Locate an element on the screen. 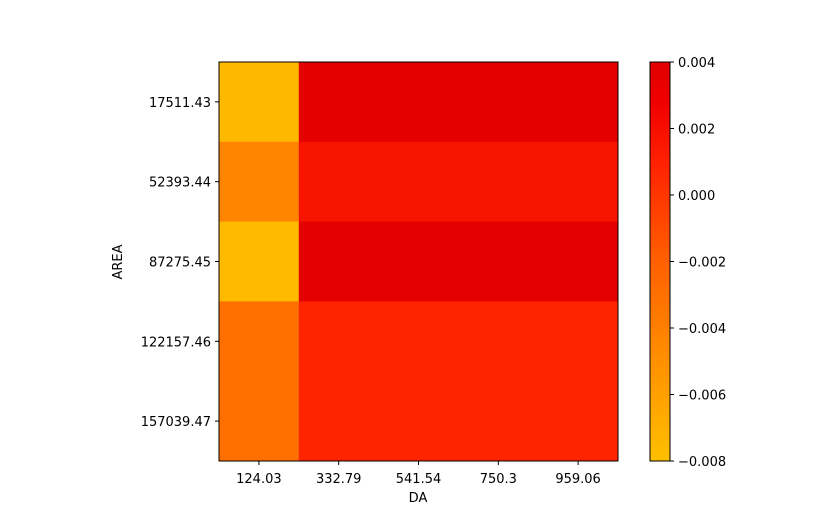  x-axis: 124.03 332.79 541.54 750.3 959.06 is located at coordinates (418, 474).